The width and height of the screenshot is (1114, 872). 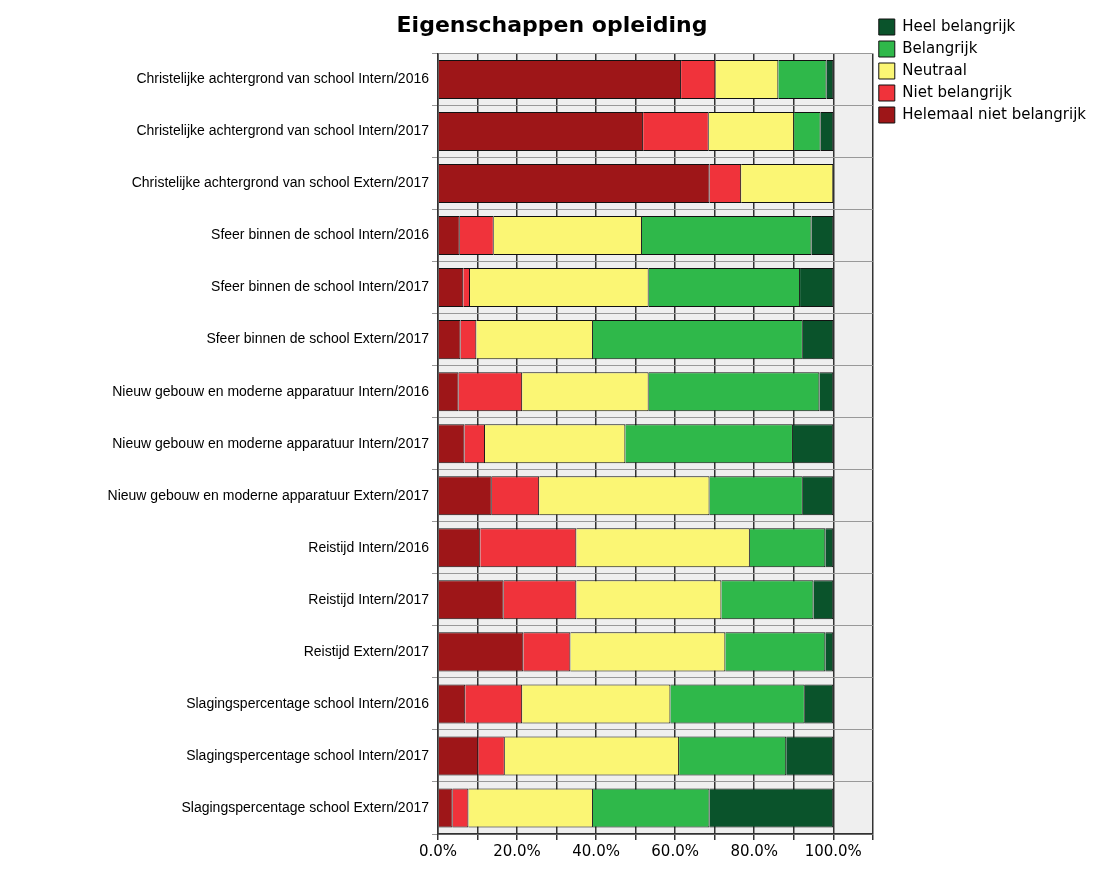 What do you see at coordinates (283, 78) in the screenshot?
I see `y-tick-label: Christelijke achtergrond van school Intern/2016` at bounding box center [283, 78].